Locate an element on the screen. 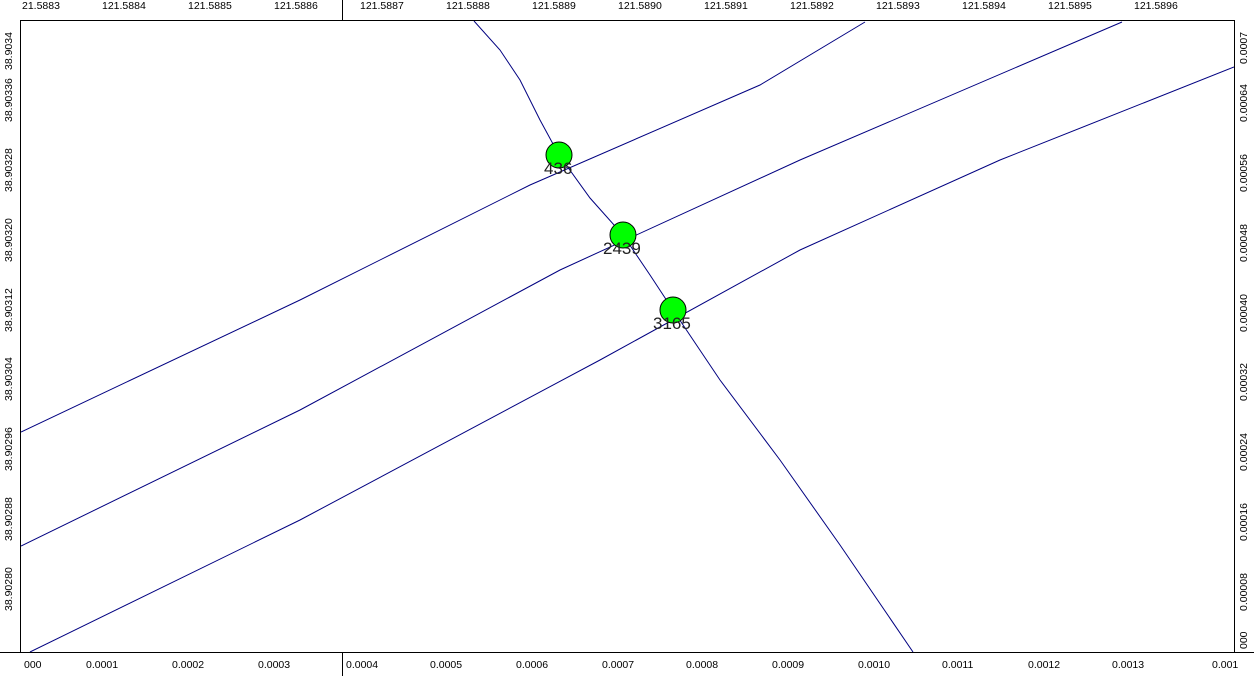 The height and width of the screenshot is (676, 1254). bottom-ruler-label: 0.0005 is located at coordinates (446, 665).